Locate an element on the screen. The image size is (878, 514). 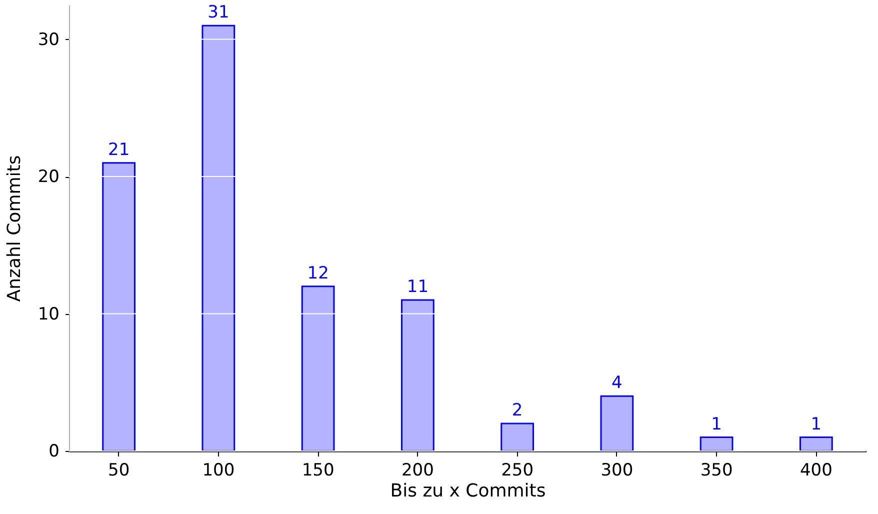
x-tick-label: 150 is located at coordinates (318, 470).